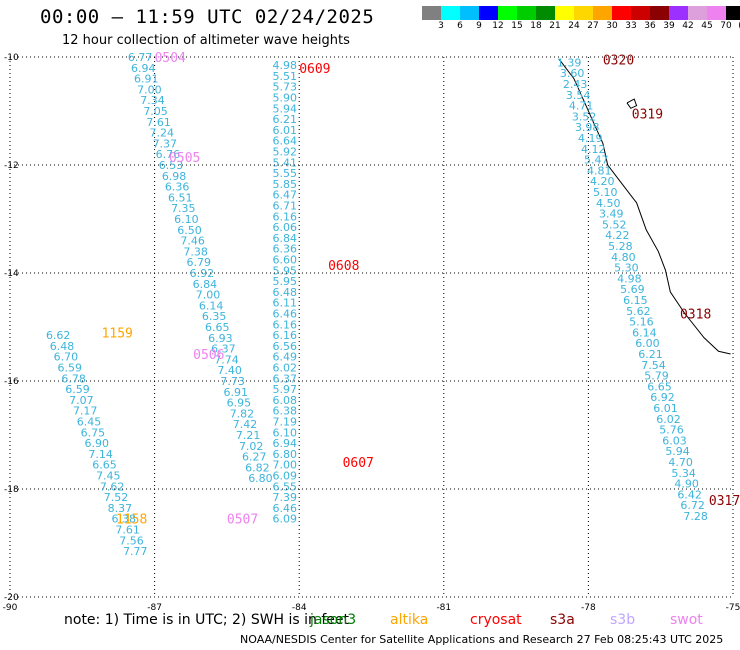  What do you see at coordinates (608, 203) in the screenshot?
I see `wave-height-value: 4.50` at bounding box center [608, 203].